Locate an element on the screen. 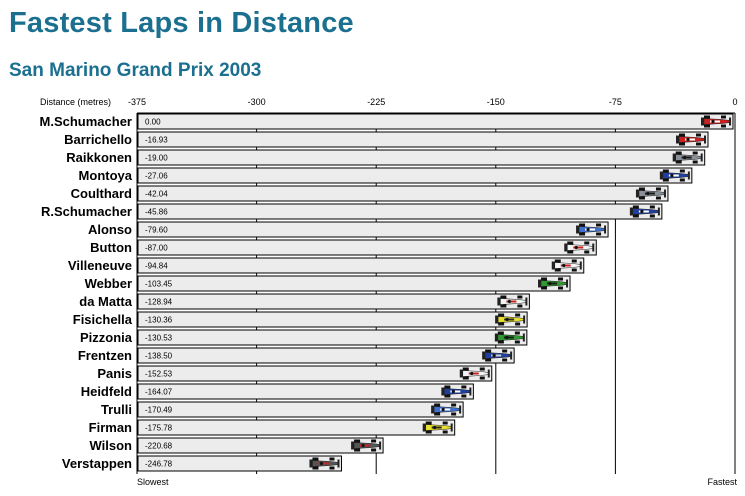 The height and width of the screenshot is (496, 745). driver-label: Alonso is located at coordinates (110, 229).